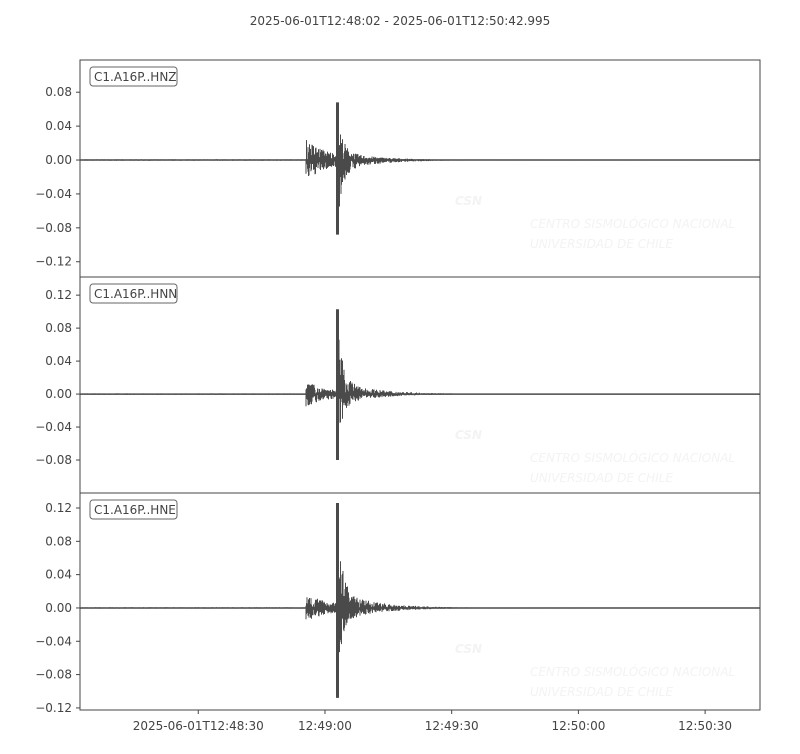  Describe the element at coordinates (198, 726) in the screenshot. I see `x-tick-label: 2025-06-01T12:48:30` at that location.